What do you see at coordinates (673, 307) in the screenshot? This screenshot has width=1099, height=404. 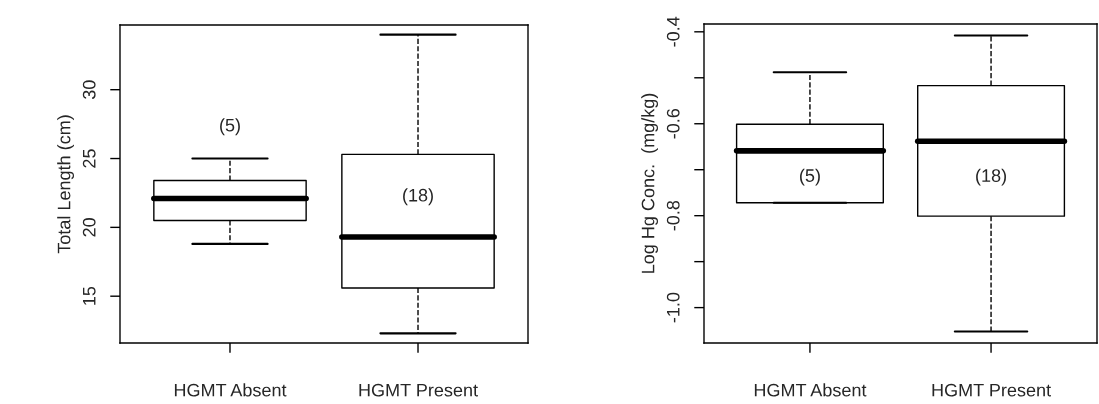 I see `y-tick-label: -1.0` at bounding box center [673, 307].